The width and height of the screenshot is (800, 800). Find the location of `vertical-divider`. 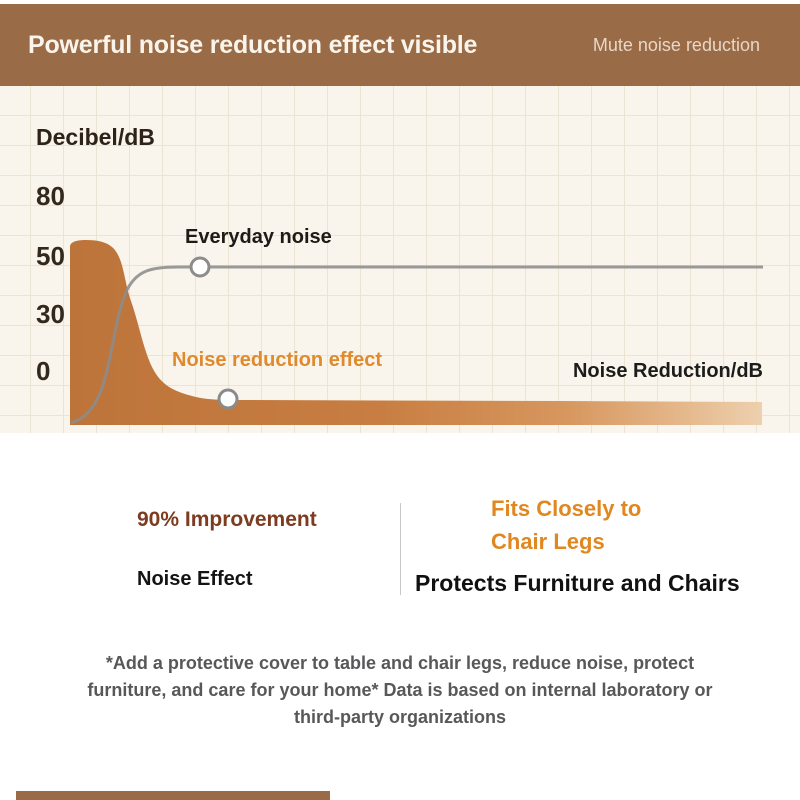

vertical-divider is located at coordinates (400, 549).